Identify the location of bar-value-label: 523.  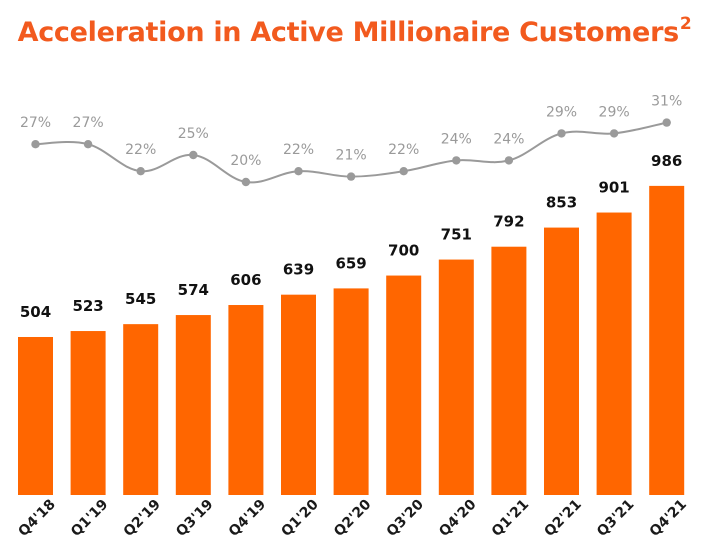
(87, 306).